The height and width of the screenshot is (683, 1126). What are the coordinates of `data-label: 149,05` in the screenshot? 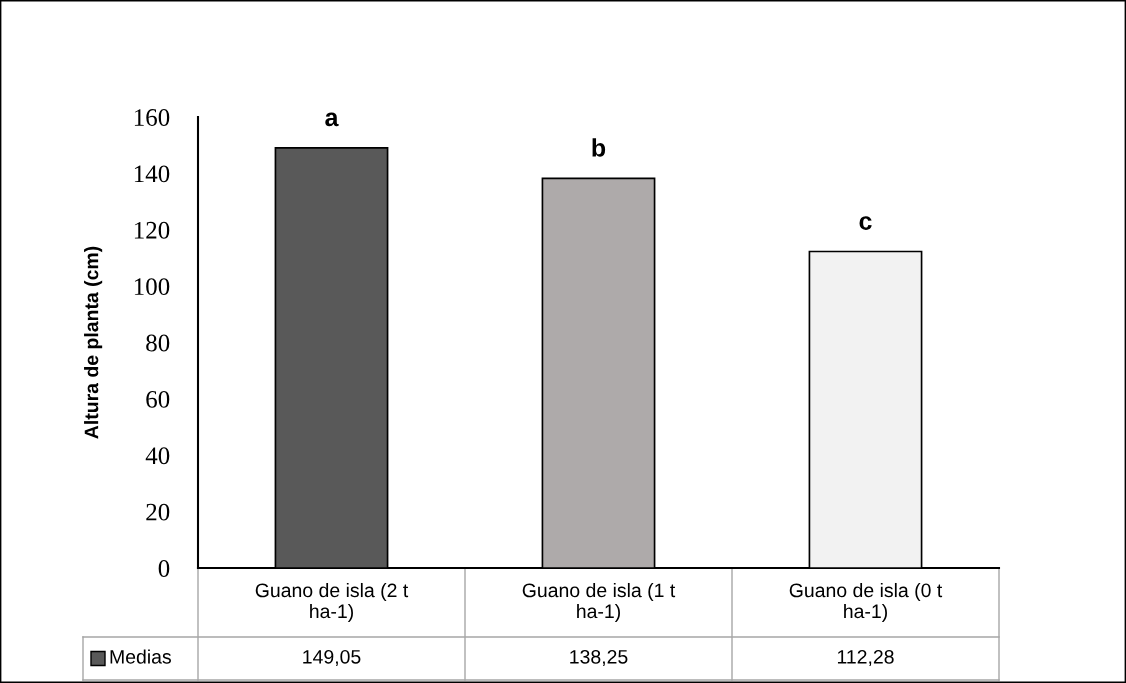 It's located at (332, 658).